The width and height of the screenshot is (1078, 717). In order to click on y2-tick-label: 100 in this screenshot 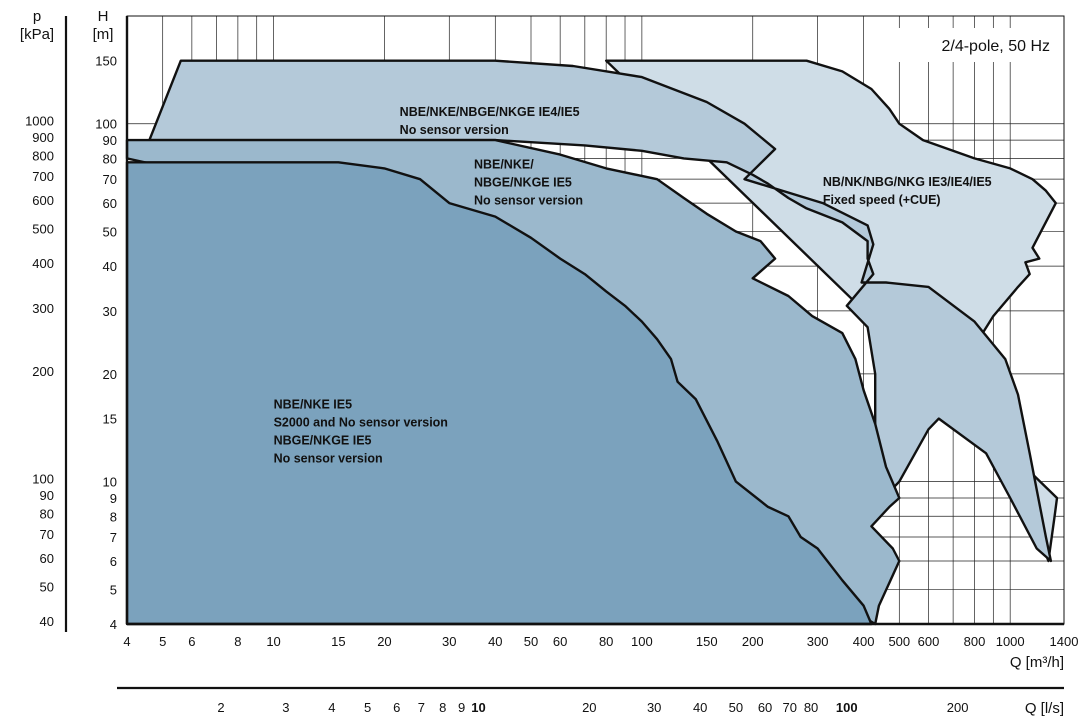, I will do `click(43, 479)`.